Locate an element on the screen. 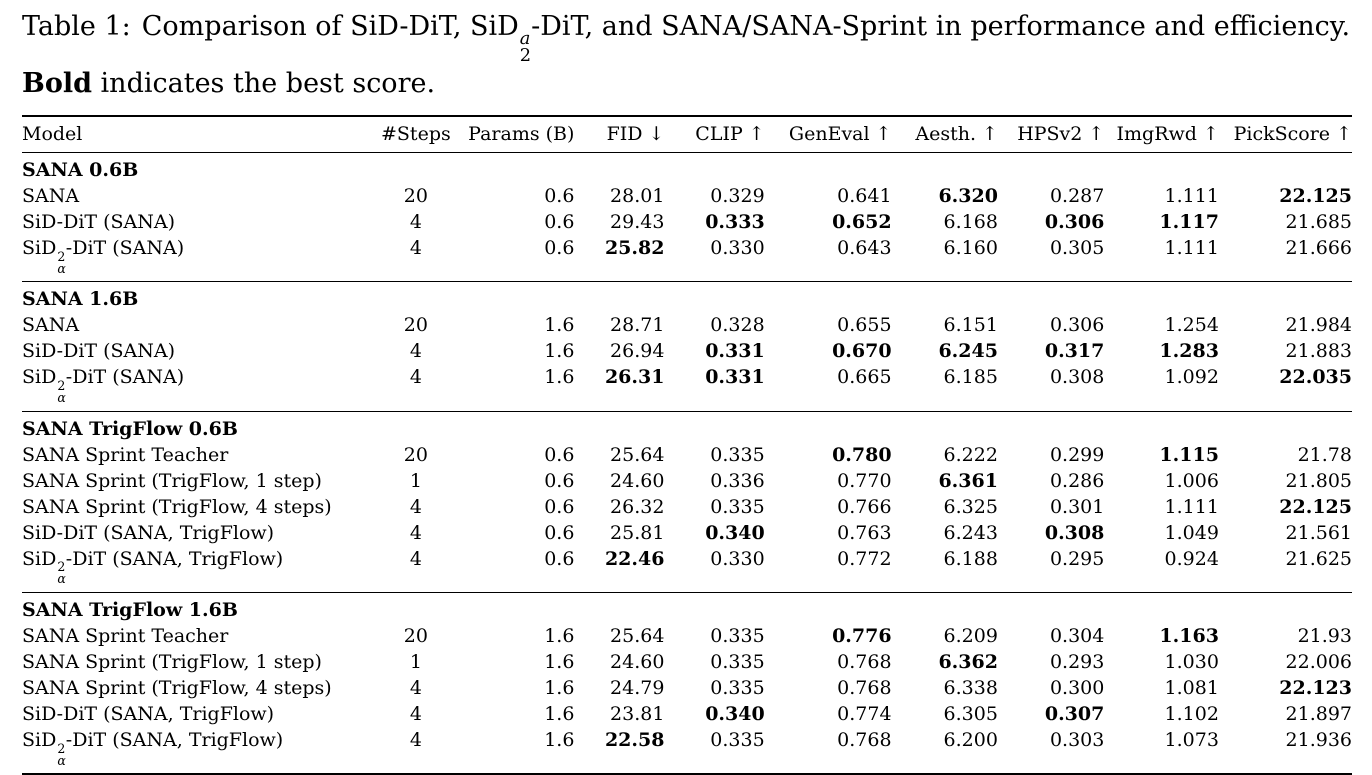  value-cell: 0.331 is located at coordinates (735, 377).